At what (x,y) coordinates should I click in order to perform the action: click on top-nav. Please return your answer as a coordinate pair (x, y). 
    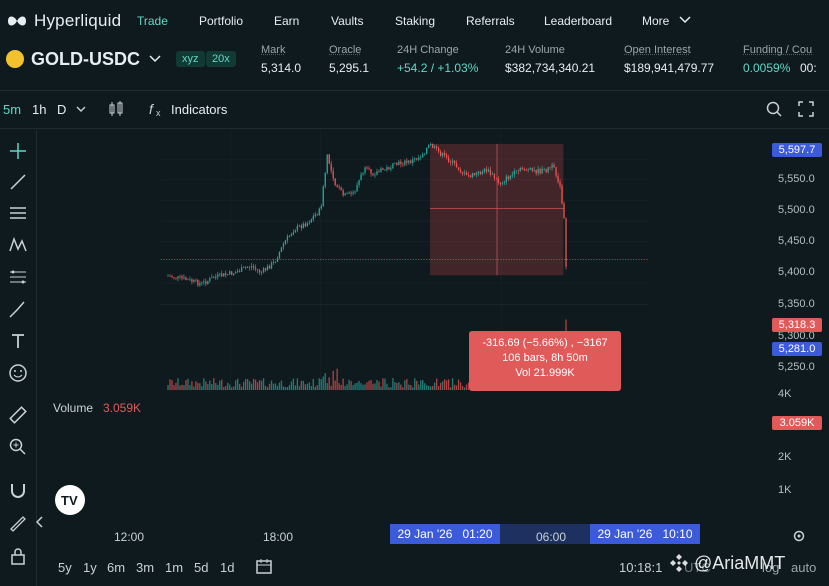
    Looking at the image, I should click on (414, 21).